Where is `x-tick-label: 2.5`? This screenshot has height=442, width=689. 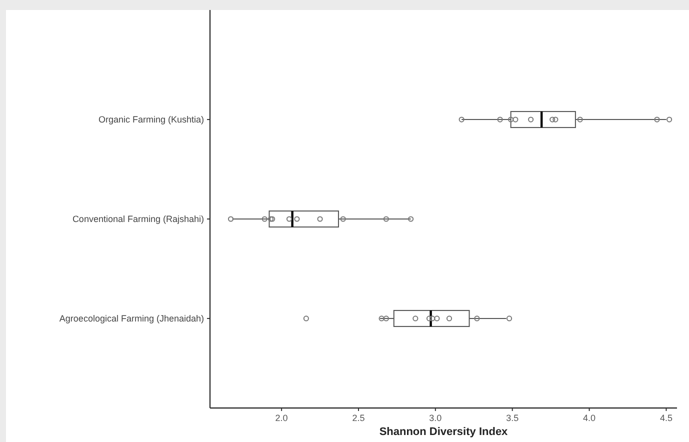 x-tick-label: 2.5 is located at coordinates (358, 418).